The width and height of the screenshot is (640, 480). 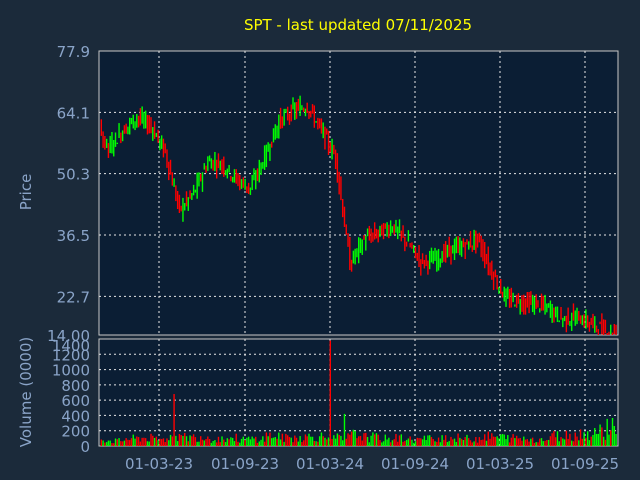 What do you see at coordinates (26, 192) in the screenshot?
I see `price-y-axis-label: Price` at bounding box center [26, 192].